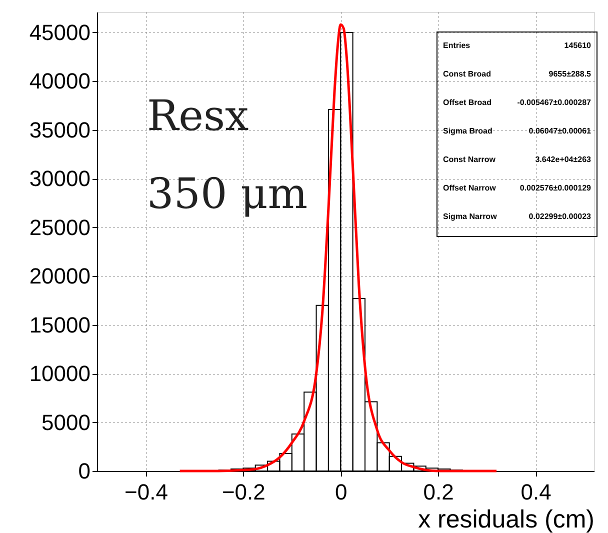 This screenshot has width=608, height=533. I want to click on y-tick-label: 30000, so click(59, 179).